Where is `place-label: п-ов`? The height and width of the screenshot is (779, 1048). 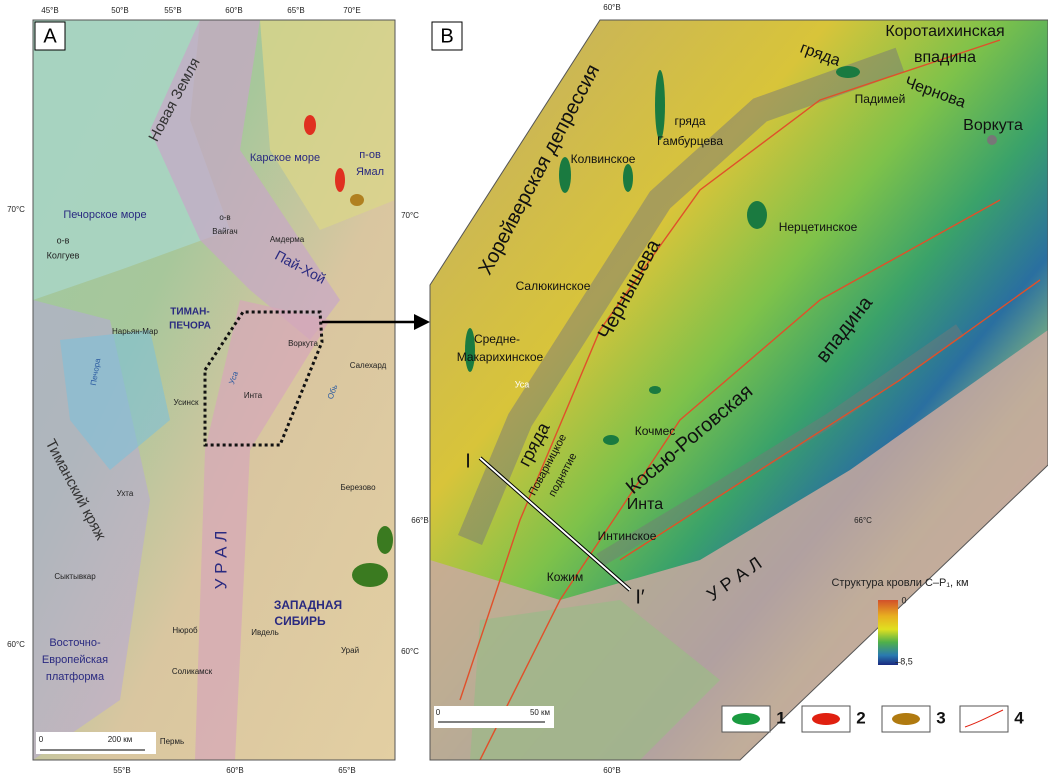
place-label: п-ов is located at coordinates (370, 155).